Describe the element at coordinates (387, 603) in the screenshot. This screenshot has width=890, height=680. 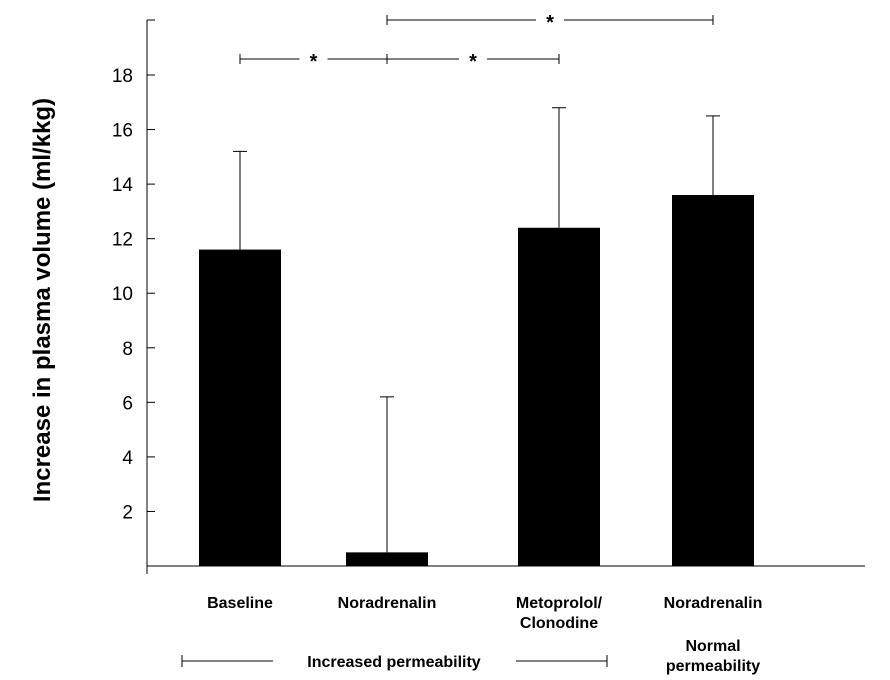
I see `category-label-2: Noradrenalin` at that location.